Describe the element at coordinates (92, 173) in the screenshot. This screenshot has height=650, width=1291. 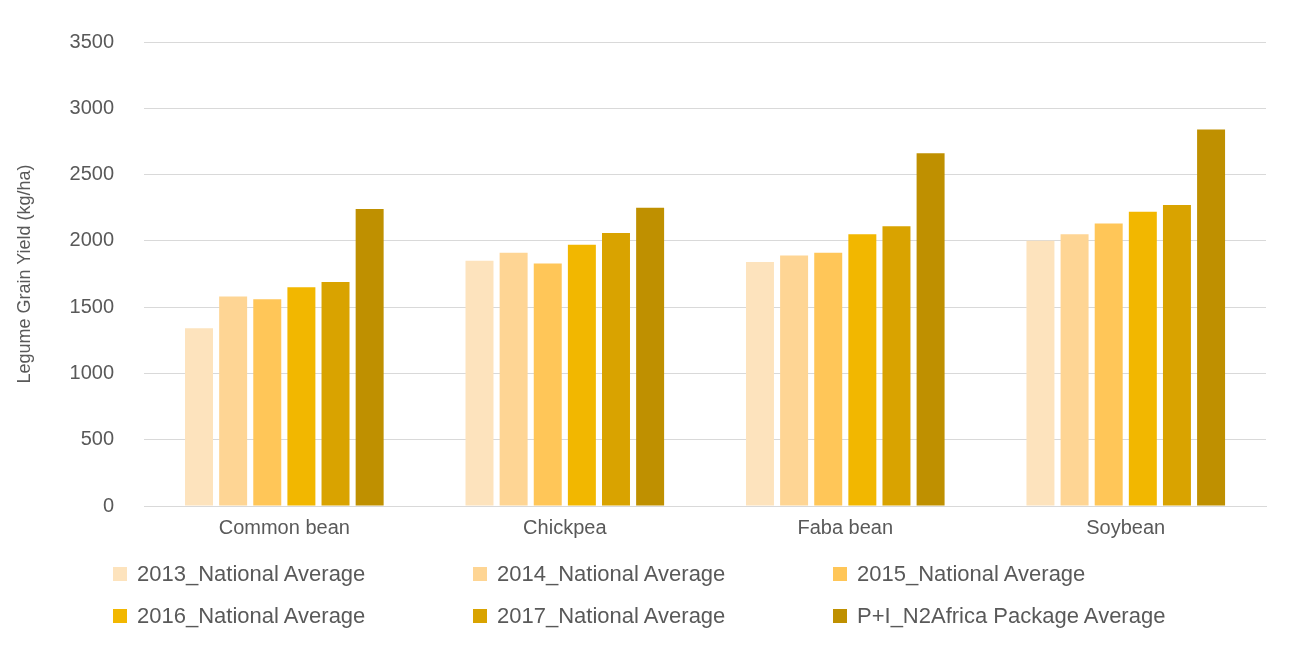
I see `y-tick-label: 2500` at that location.